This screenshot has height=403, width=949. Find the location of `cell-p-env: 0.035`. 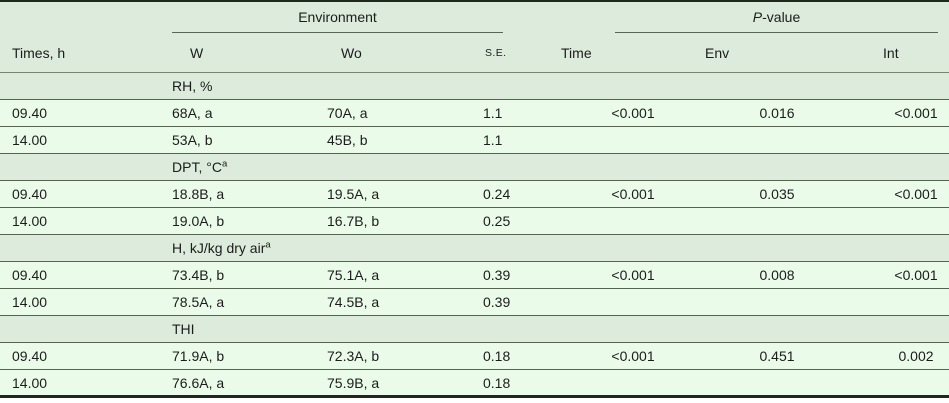

cell-p-env: 0.035 is located at coordinates (777, 194).